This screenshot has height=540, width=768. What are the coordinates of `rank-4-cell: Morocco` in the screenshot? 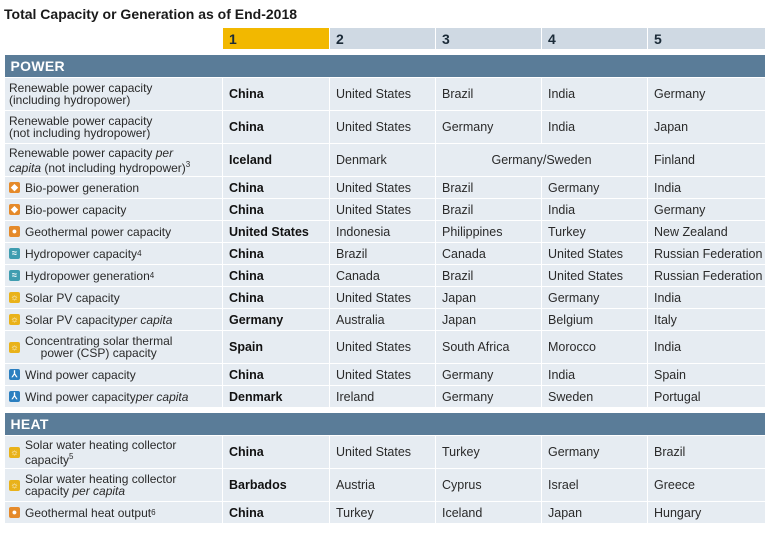 It's located at (594, 347).